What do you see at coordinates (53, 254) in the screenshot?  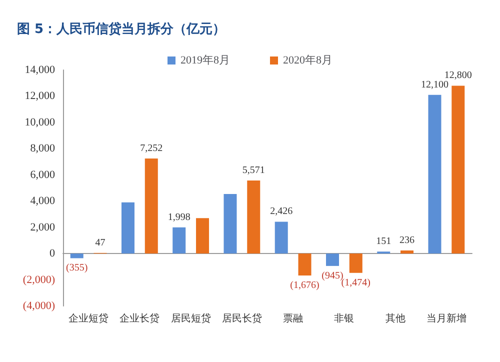 I see `y-tick-label: 0` at bounding box center [53, 254].